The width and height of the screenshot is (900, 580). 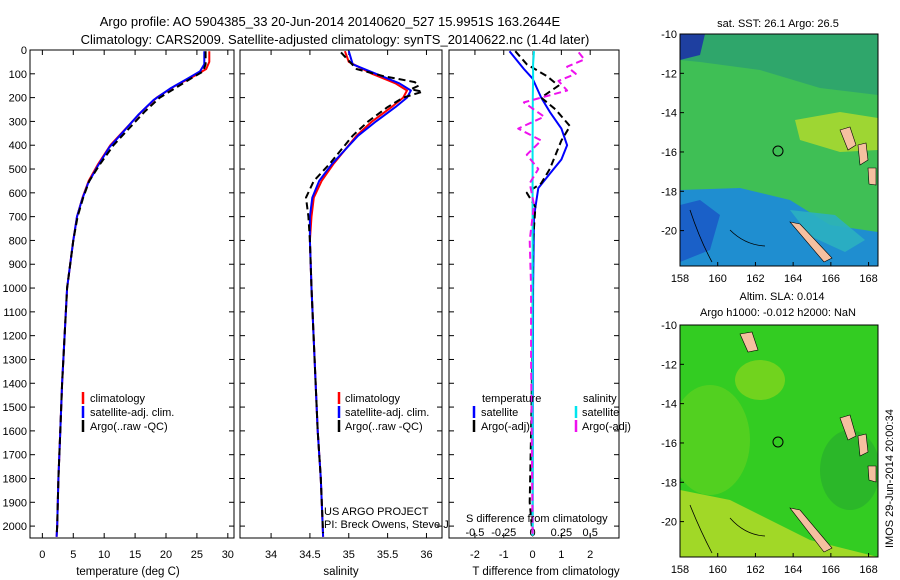 What do you see at coordinates (135, 555) in the screenshot?
I see `x-tick-label: 15` at bounding box center [135, 555].